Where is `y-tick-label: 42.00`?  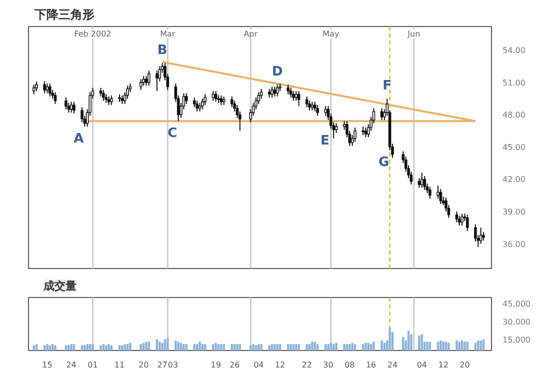
y-tick-label: 42.00 is located at coordinates (514, 179).